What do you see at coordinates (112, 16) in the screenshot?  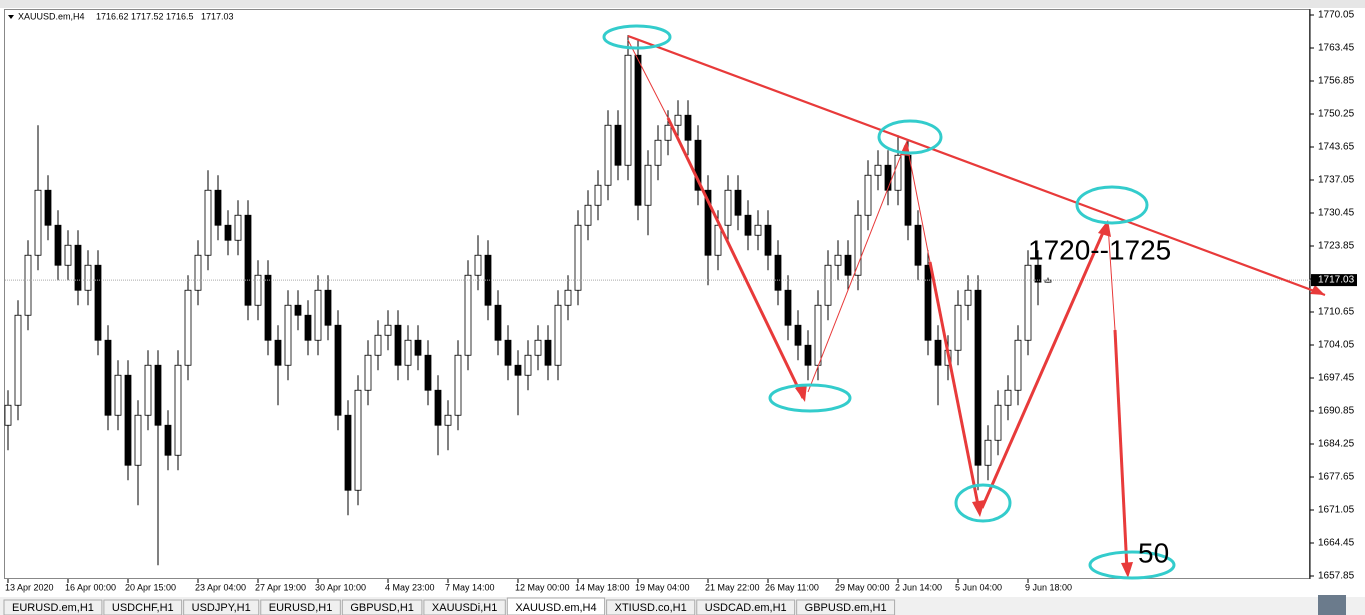 I see `open-price: 1716.62` at bounding box center [112, 16].